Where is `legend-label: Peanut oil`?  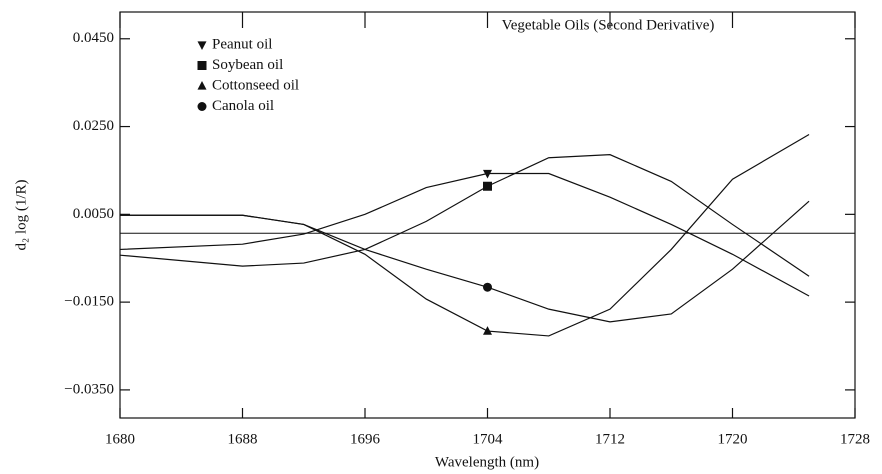
legend-label: Peanut oil is located at coordinates (242, 44).